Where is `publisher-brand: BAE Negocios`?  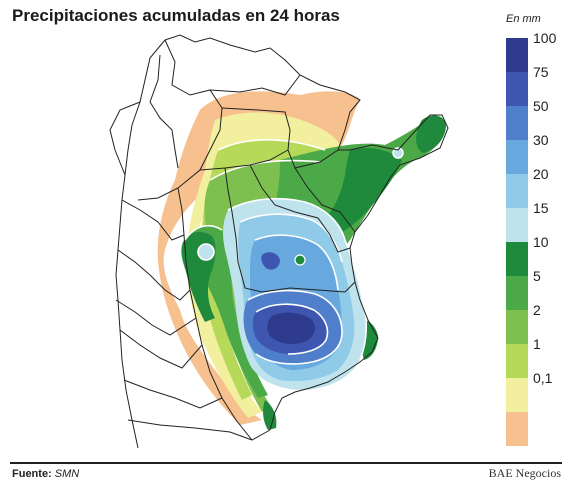
publisher-brand: BAE Negocios is located at coordinates (524, 473).